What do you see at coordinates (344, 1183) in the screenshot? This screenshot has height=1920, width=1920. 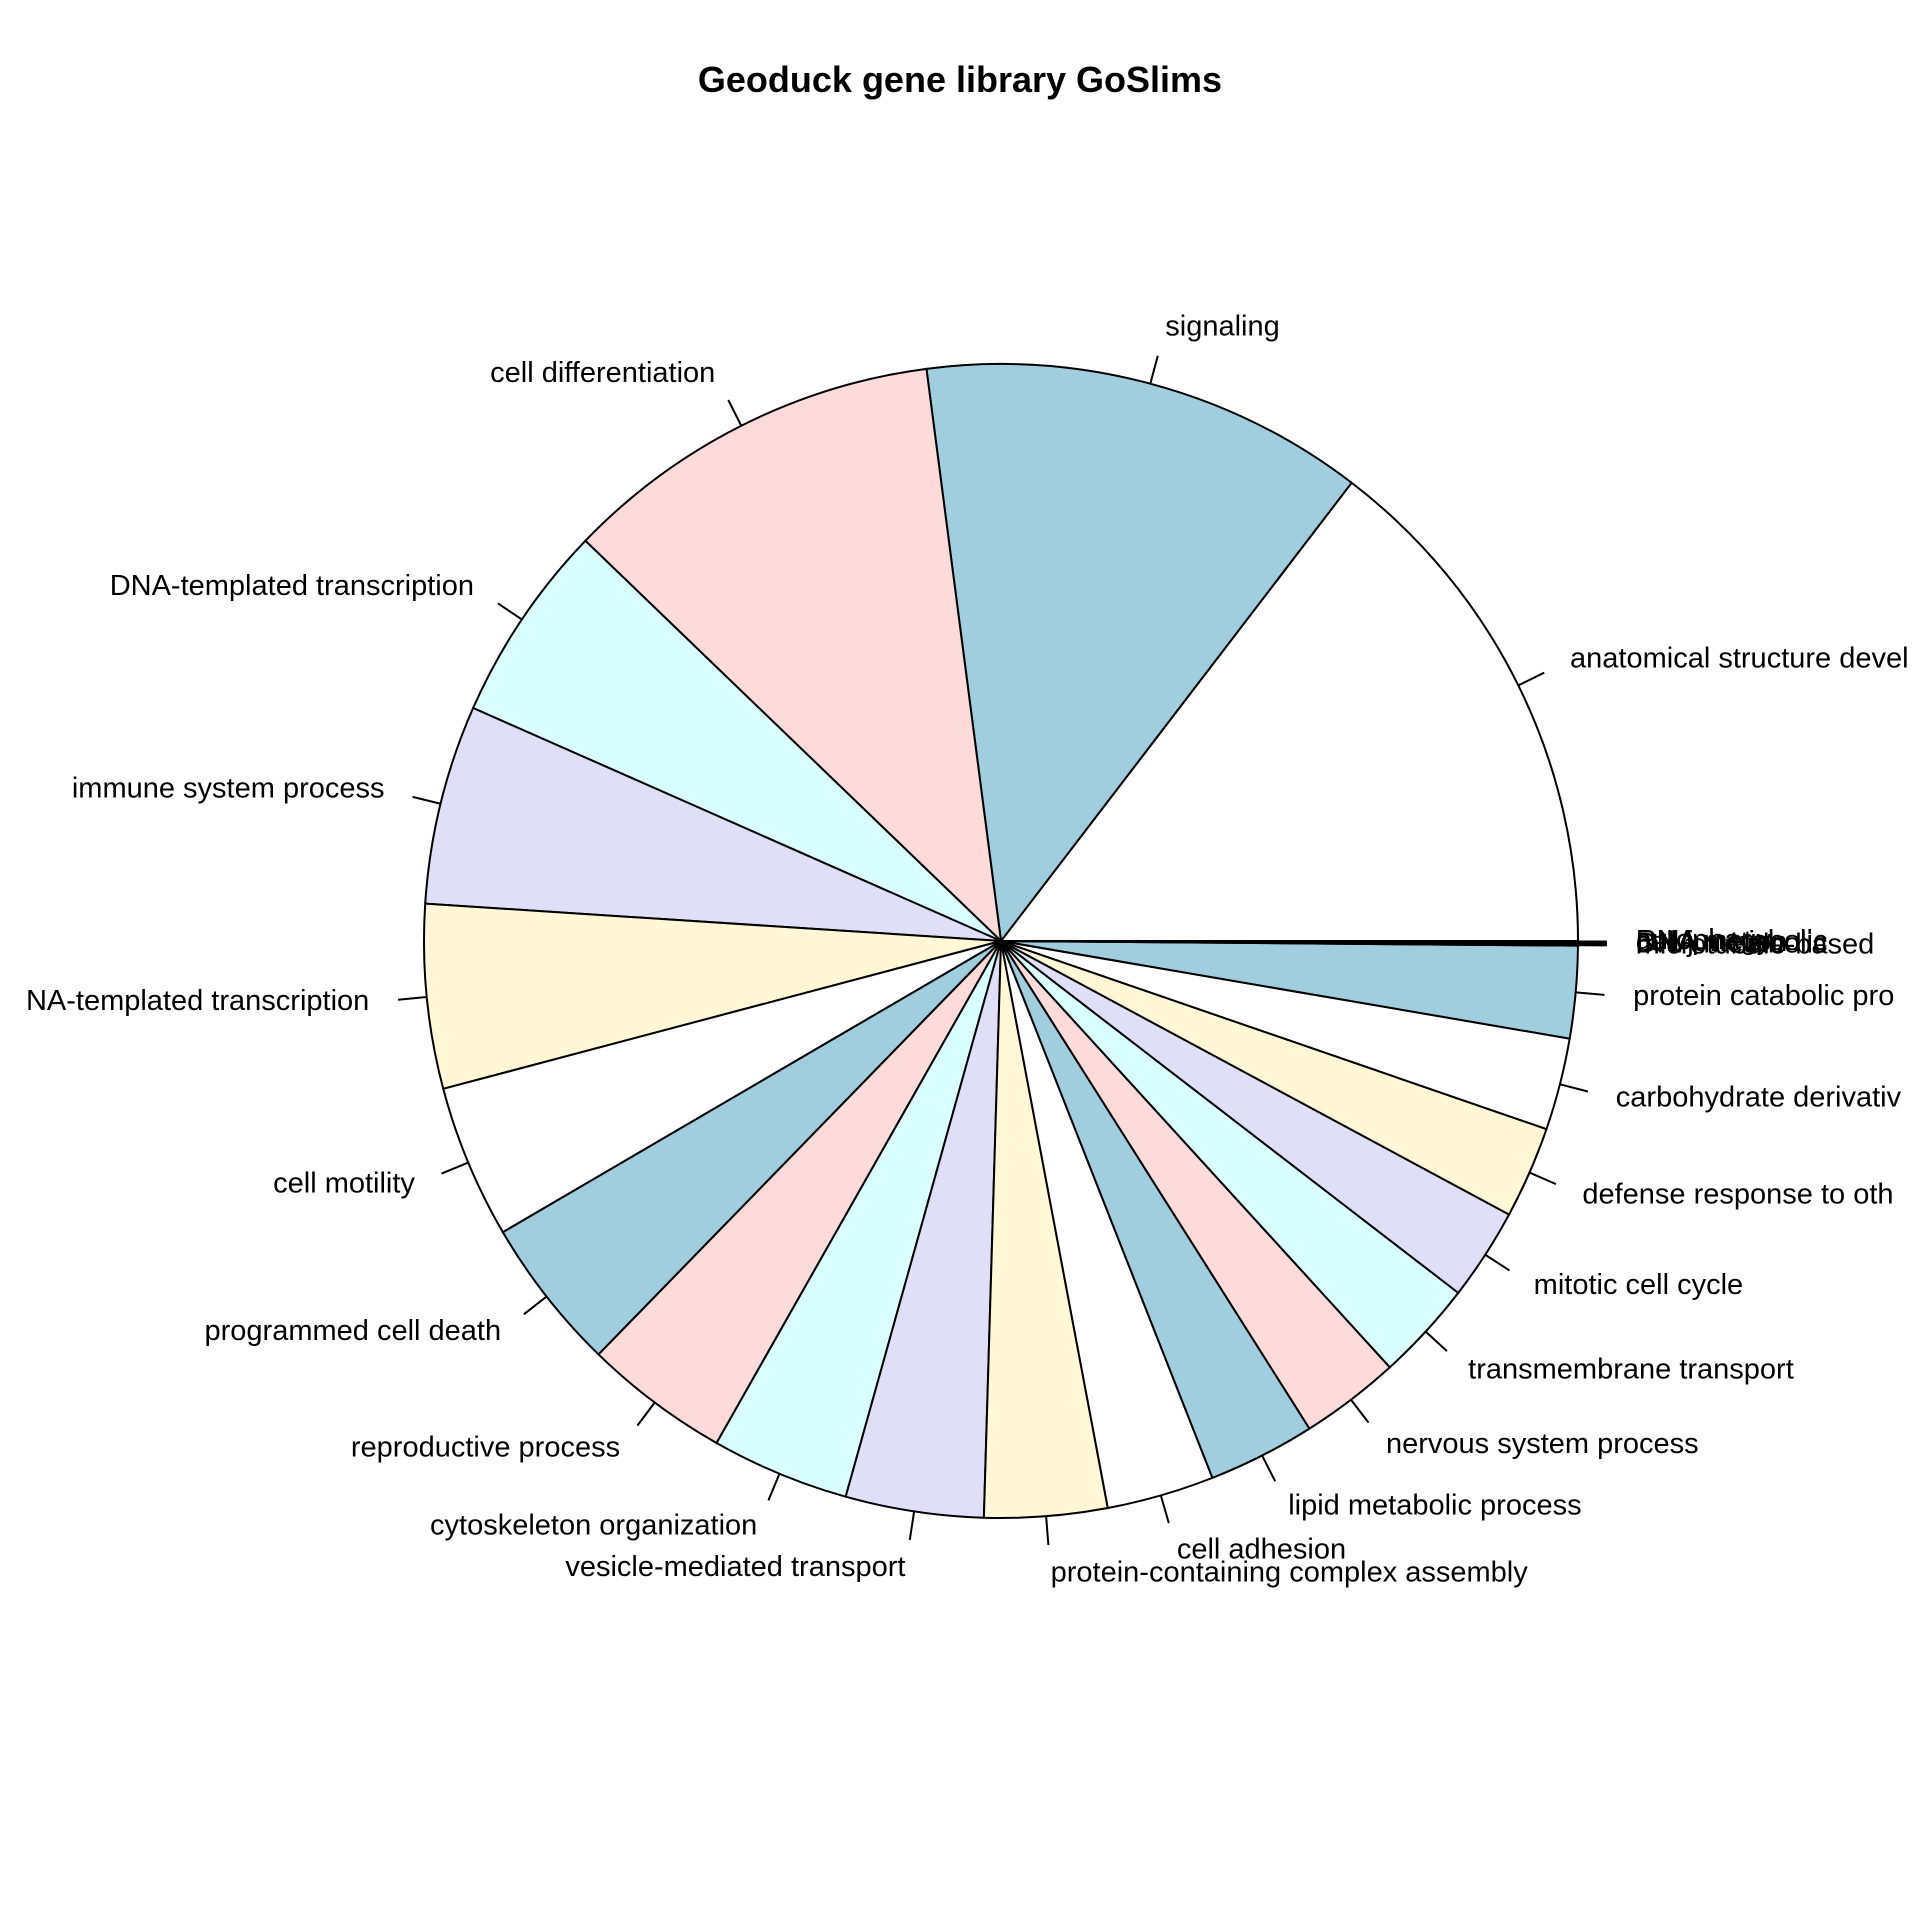 I see `slice-label: cell motility` at bounding box center [344, 1183].